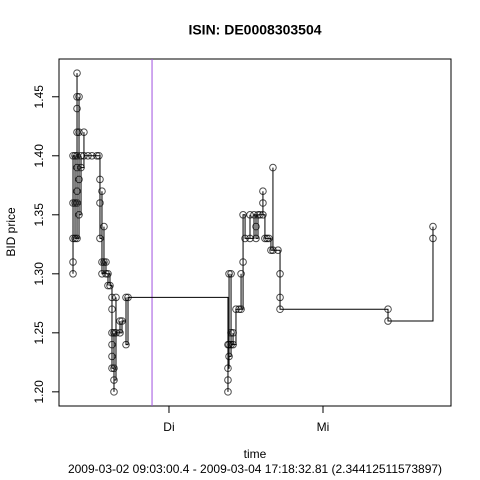 Image resolution: width=480 pixels, height=480 pixels. What do you see at coordinates (255, 454) in the screenshot?
I see `x-axis-label: time` at bounding box center [255, 454].